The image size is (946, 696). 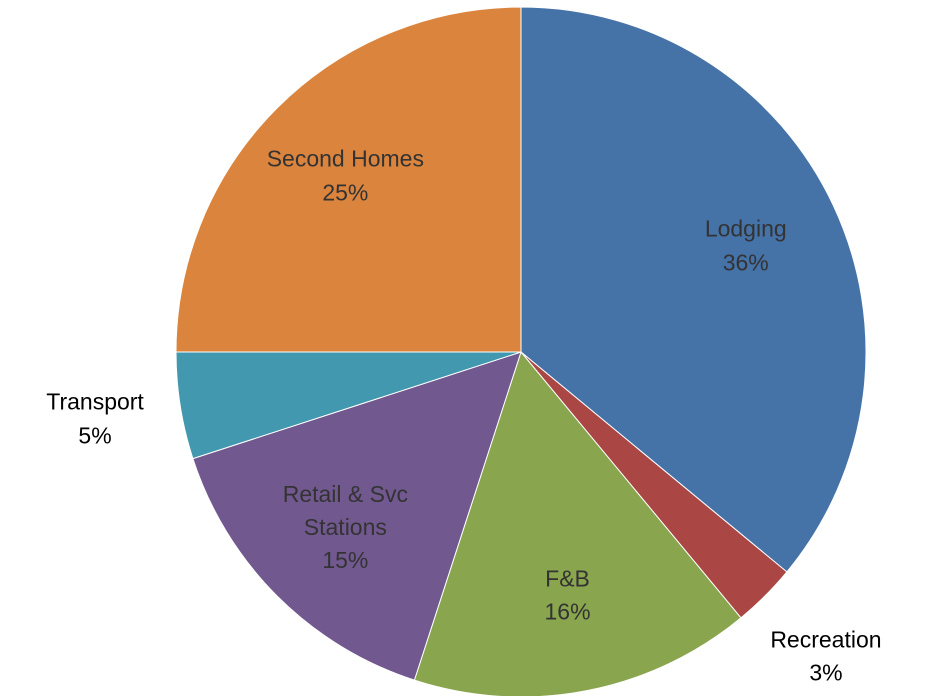 I want to click on value-label: 5%, so click(x=95, y=435).